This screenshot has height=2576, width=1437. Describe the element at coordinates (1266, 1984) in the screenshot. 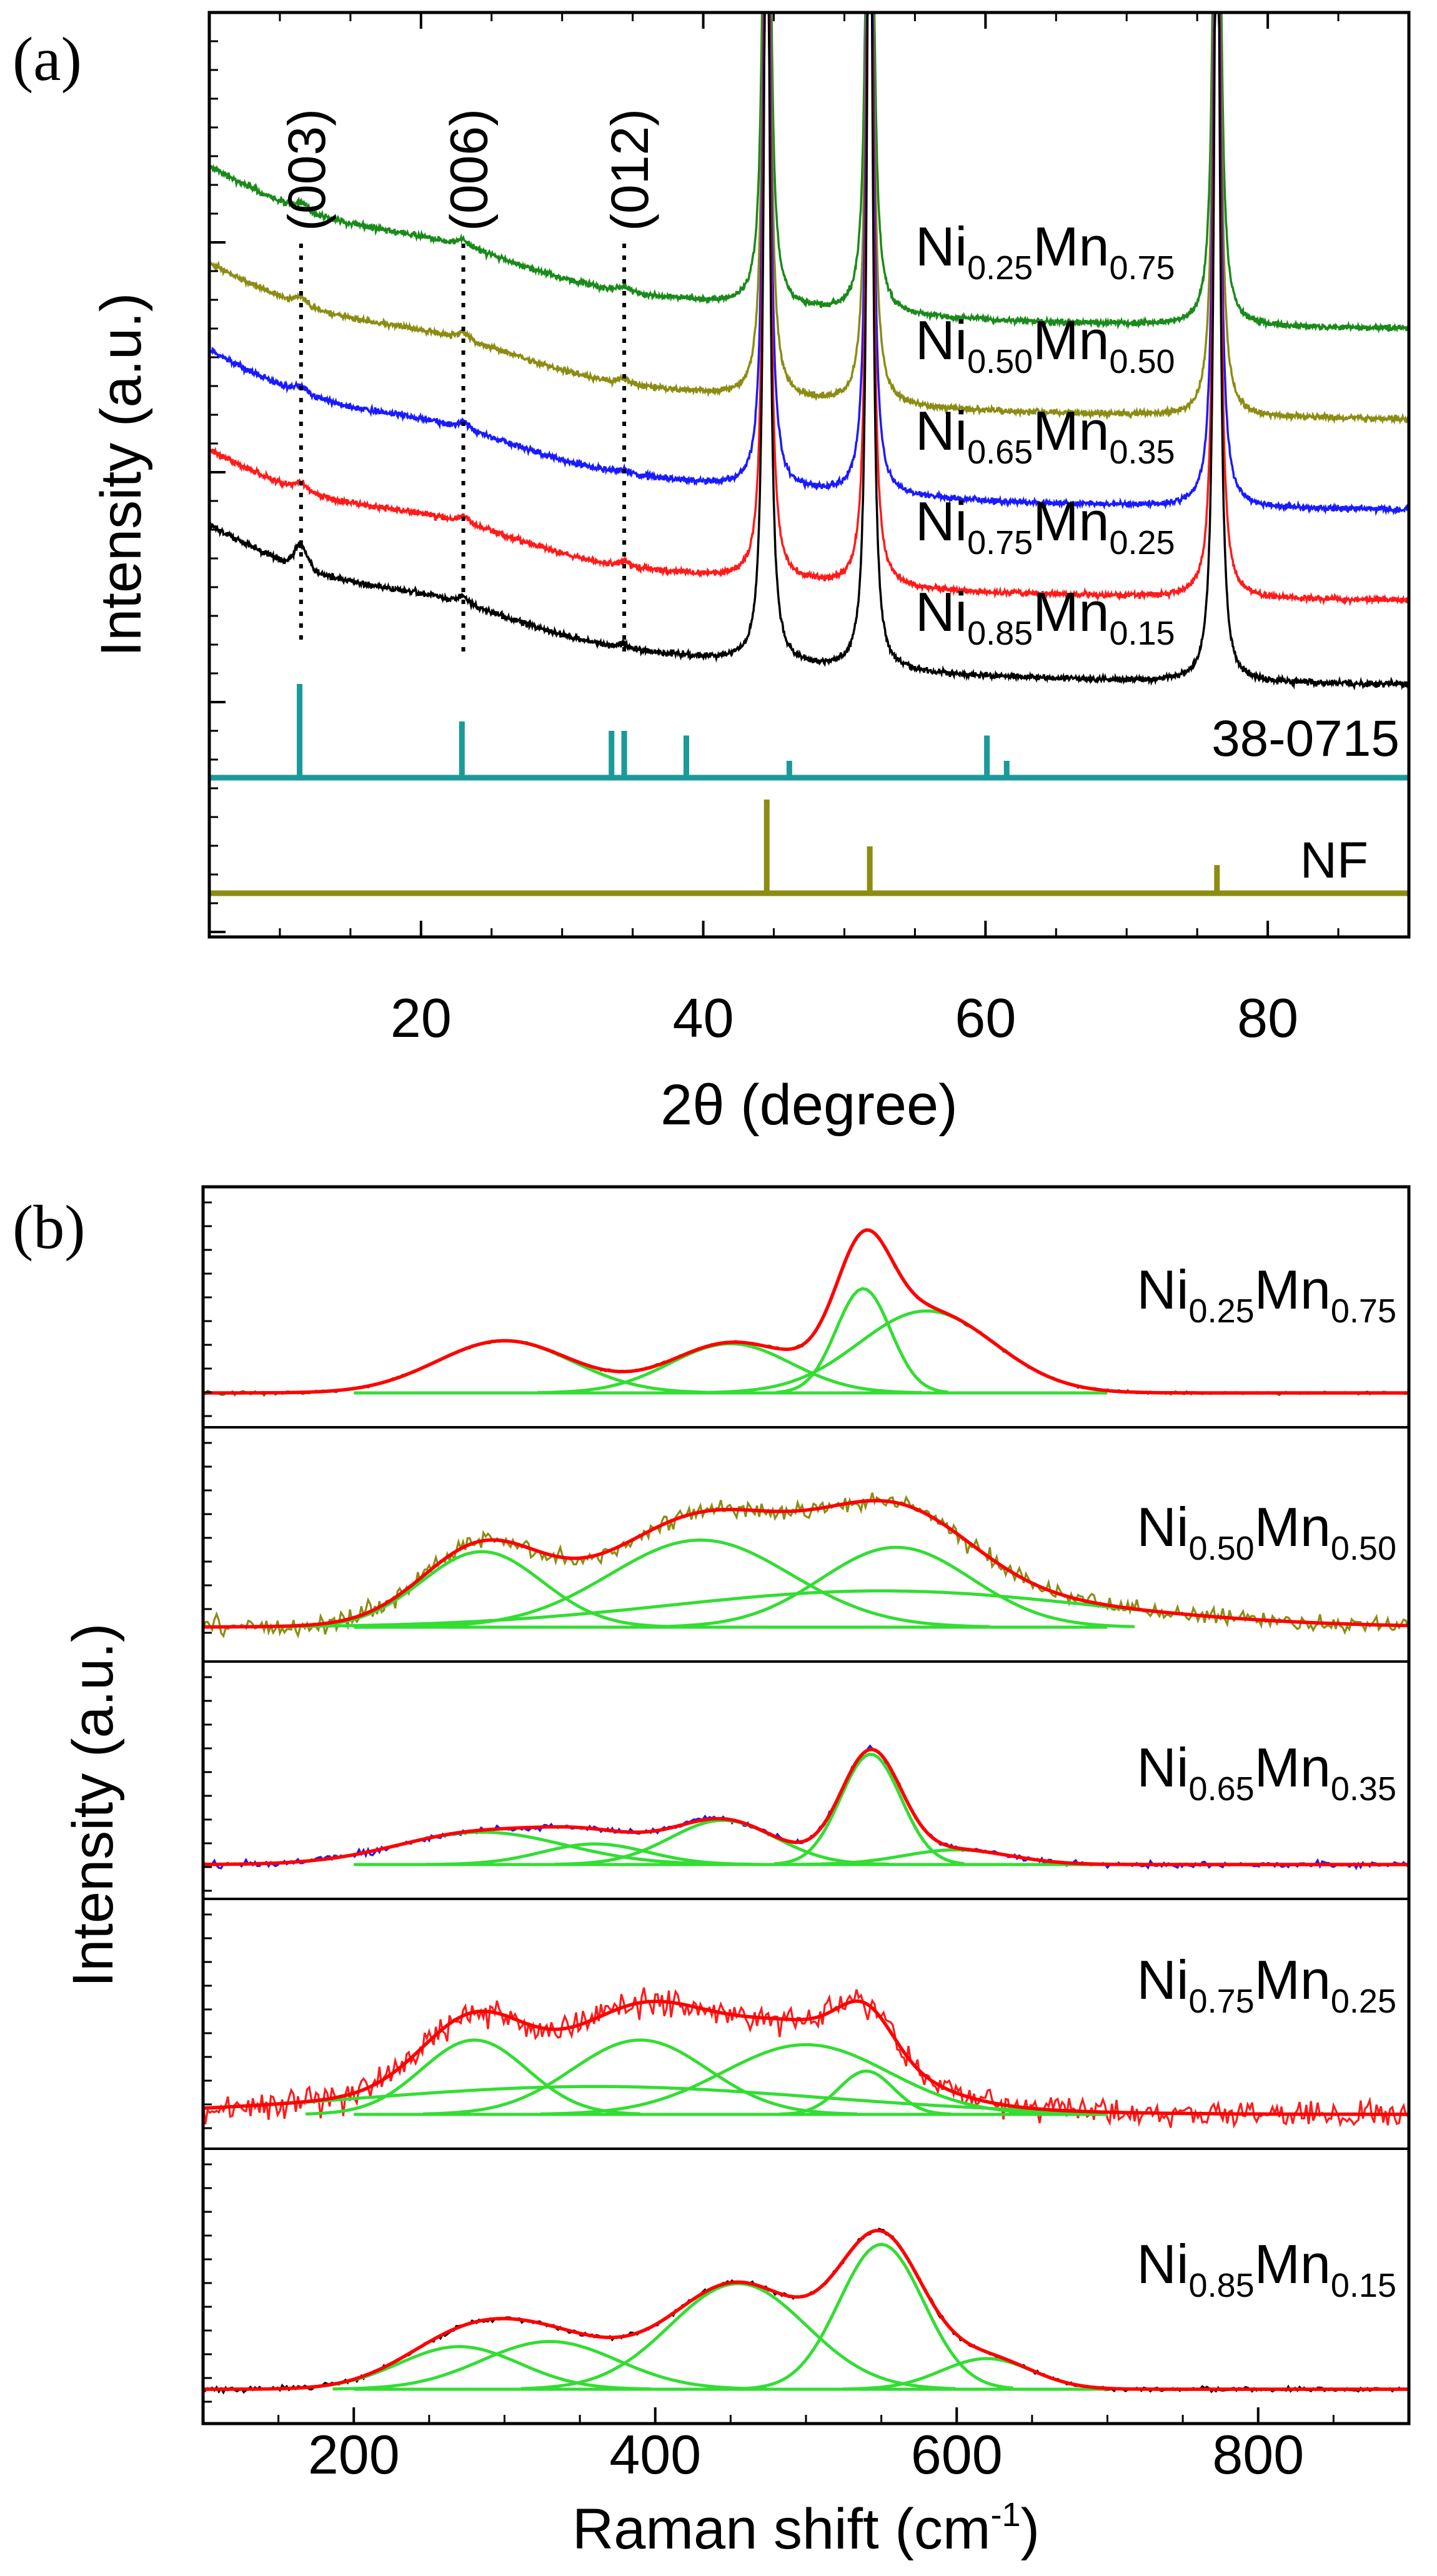

I see `raman-series-4-label: Ni0.75Mn0.25` at that location.